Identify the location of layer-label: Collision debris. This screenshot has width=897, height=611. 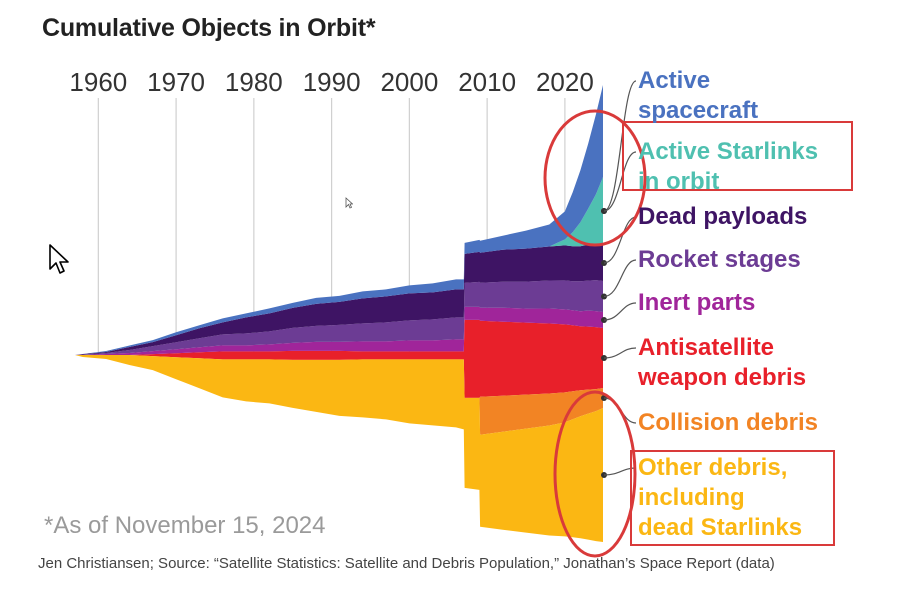
(728, 423).